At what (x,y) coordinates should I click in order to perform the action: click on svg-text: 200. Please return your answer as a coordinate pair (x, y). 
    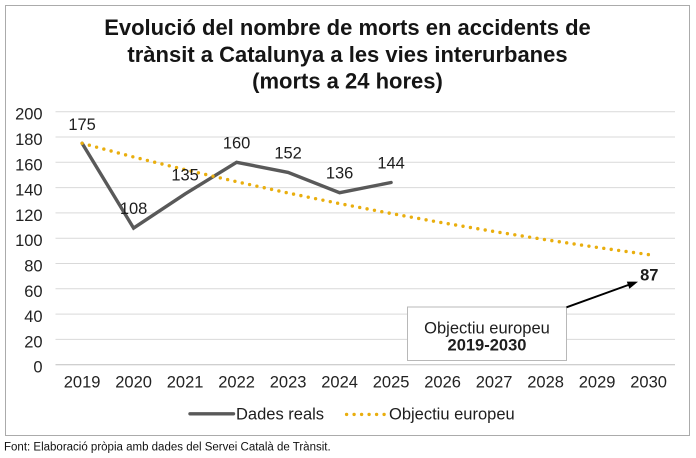
    Looking at the image, I should click on (29, 115).